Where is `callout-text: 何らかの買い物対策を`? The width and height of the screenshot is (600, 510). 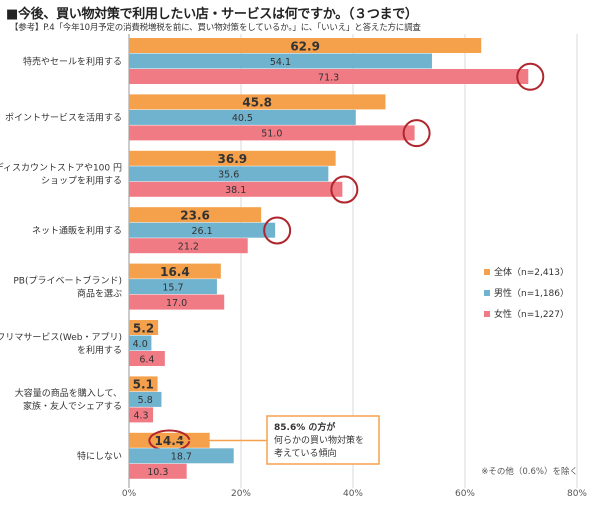 callout-text: 何らかの買い物対策を is located at coordinates (319, 440).